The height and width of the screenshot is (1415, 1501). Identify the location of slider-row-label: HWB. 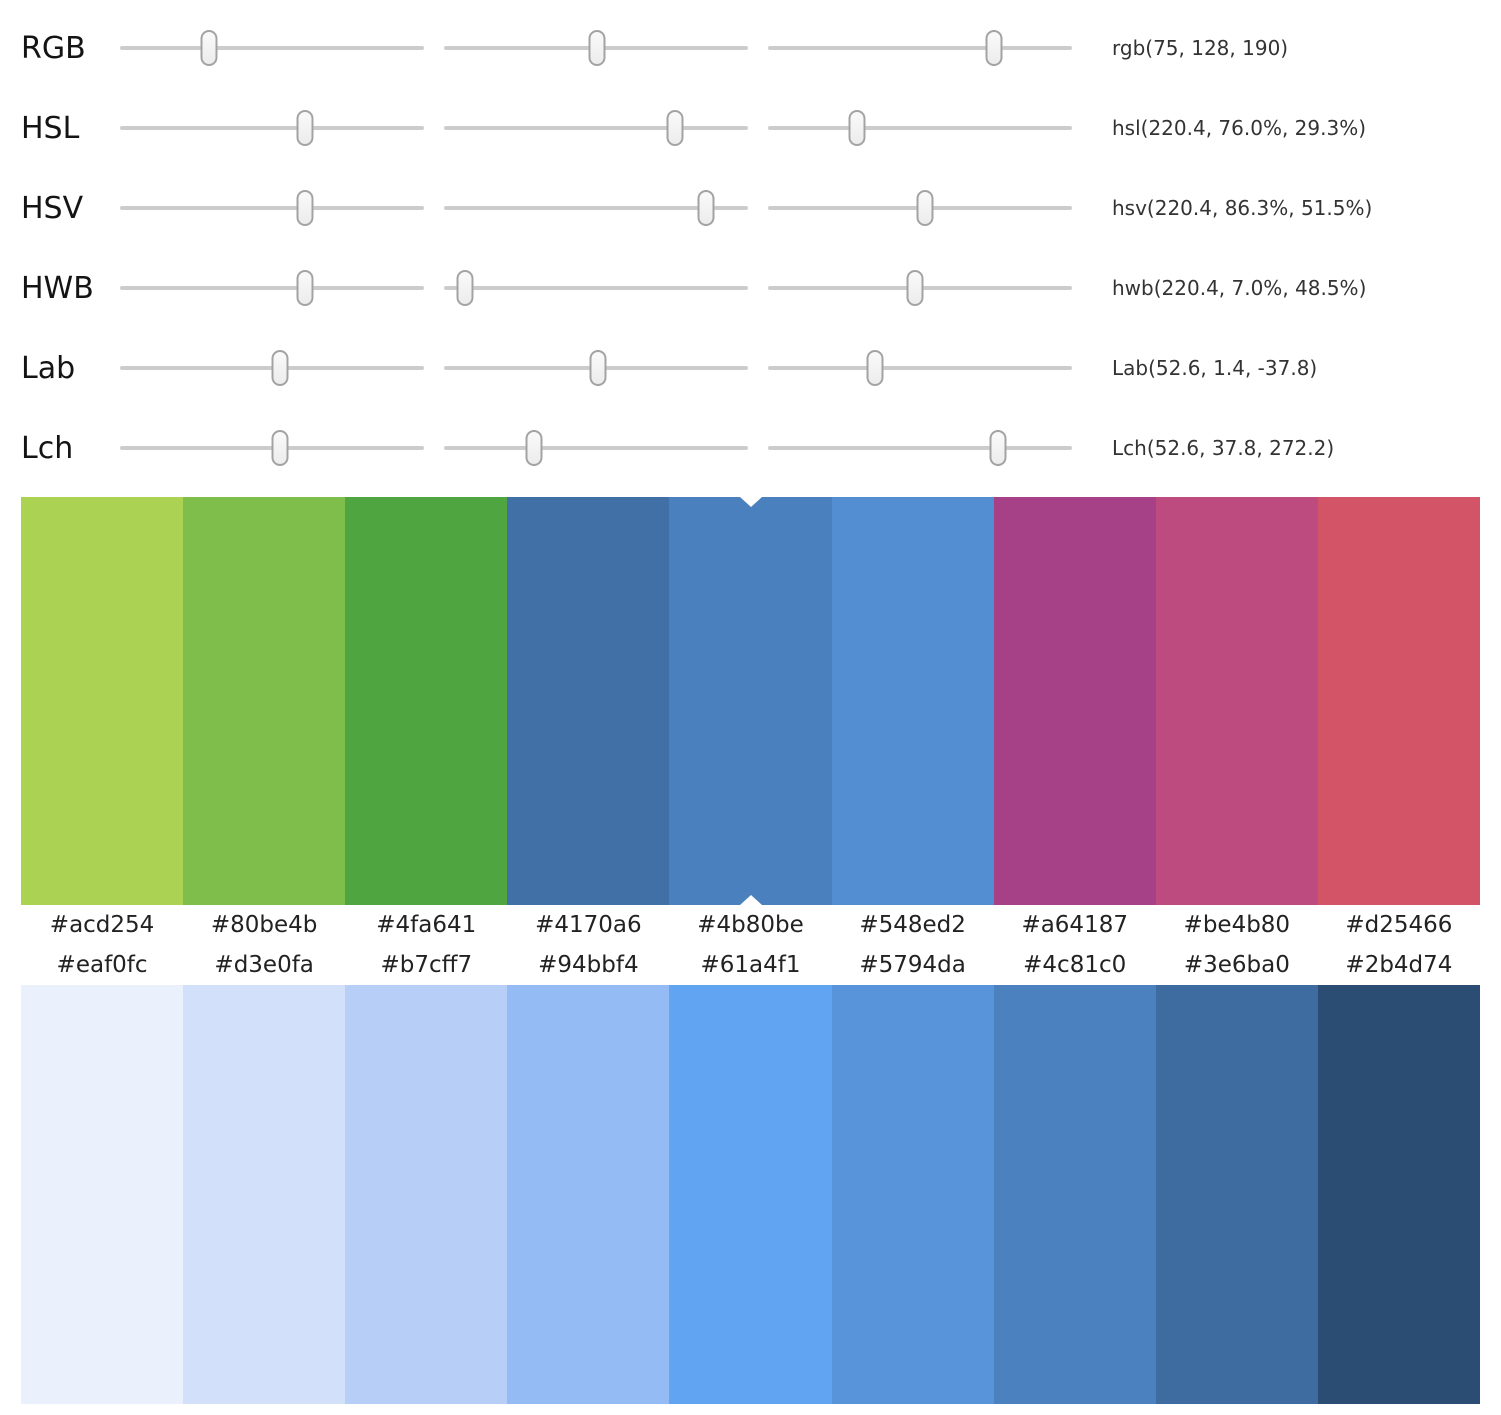
(57, 288).